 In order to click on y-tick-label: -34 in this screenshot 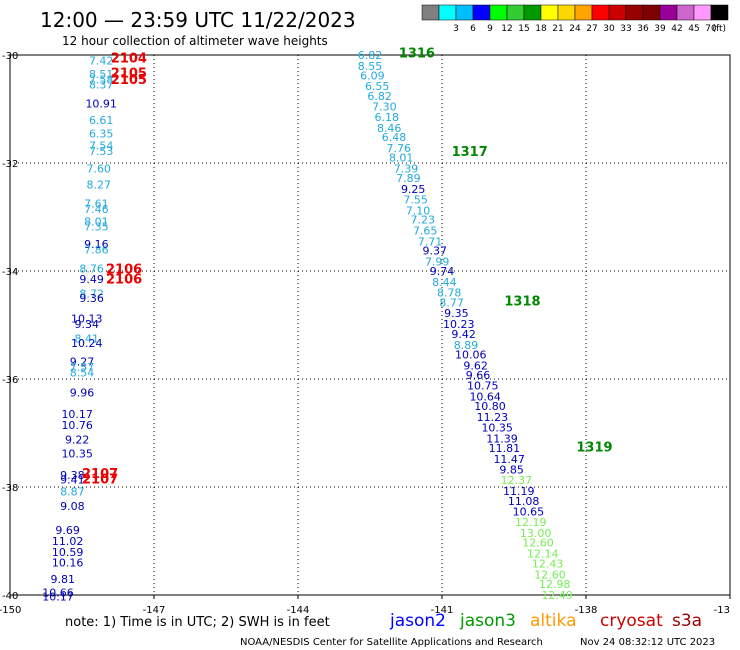, I will do `click(10, 272)`.